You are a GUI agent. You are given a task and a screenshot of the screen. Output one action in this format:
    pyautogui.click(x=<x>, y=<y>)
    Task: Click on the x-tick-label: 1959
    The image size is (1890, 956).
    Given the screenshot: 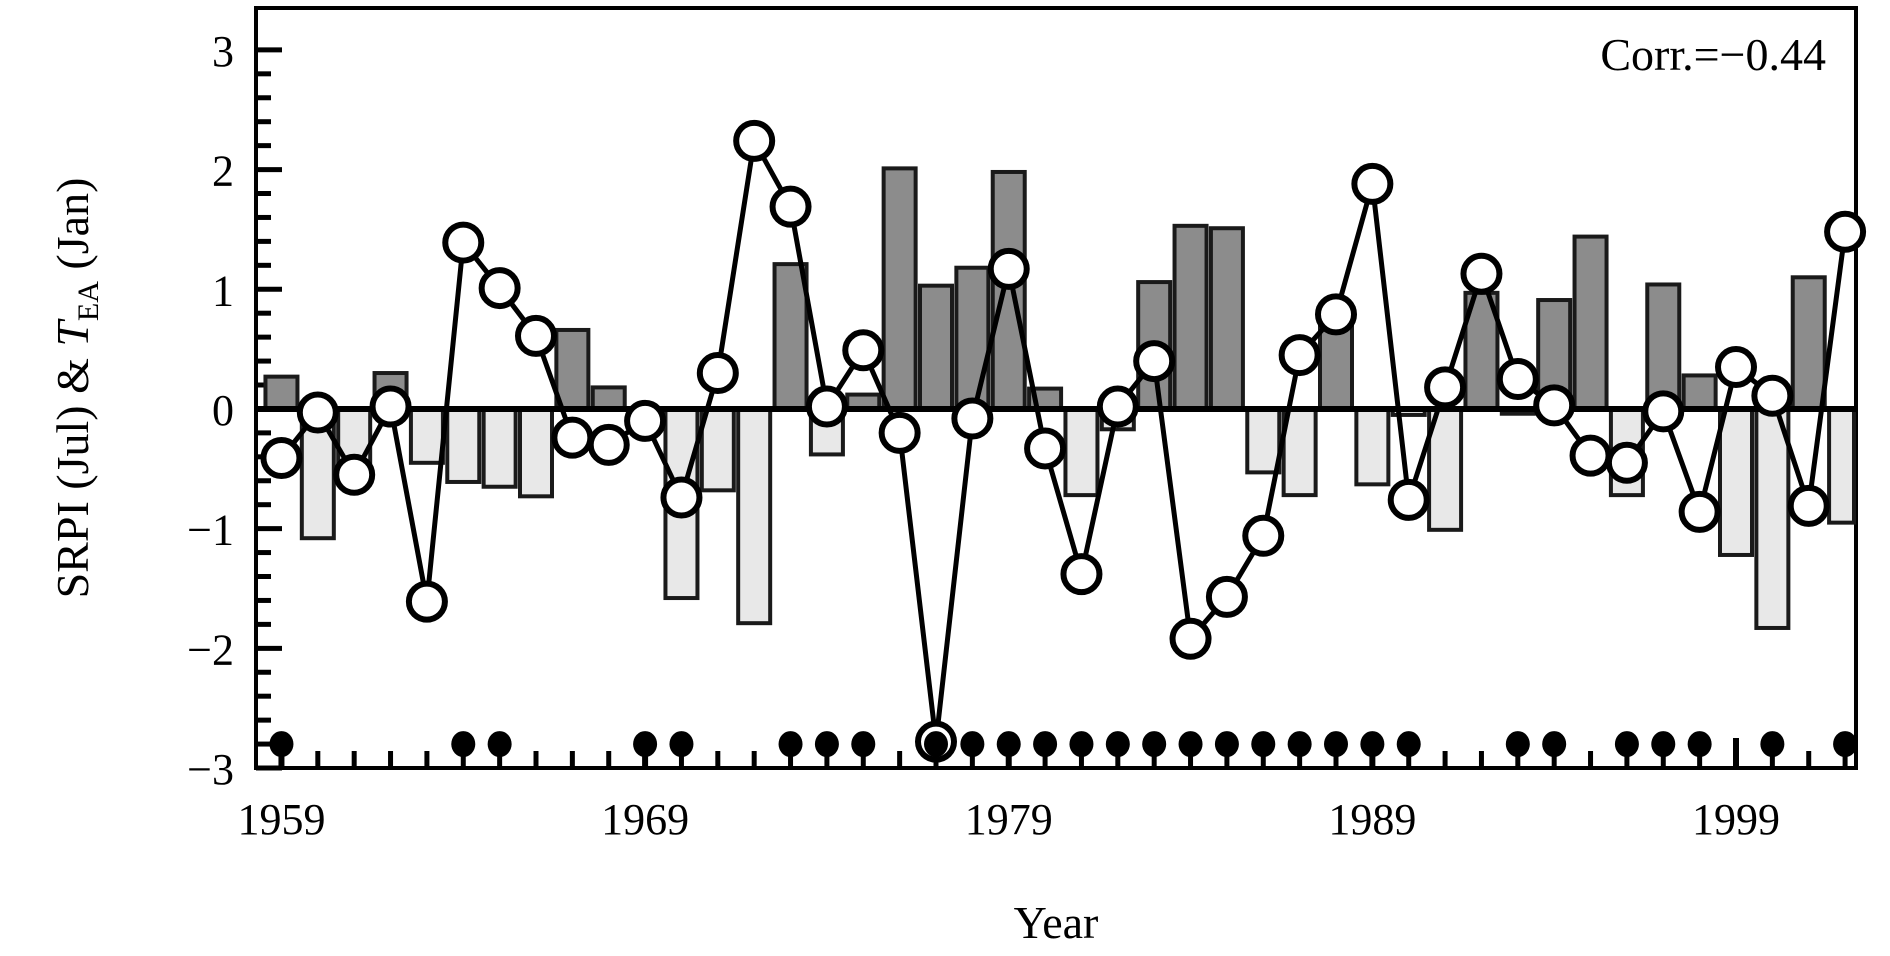 What is the action you would take?
    pyautogui.click(x=281, y=819)
    